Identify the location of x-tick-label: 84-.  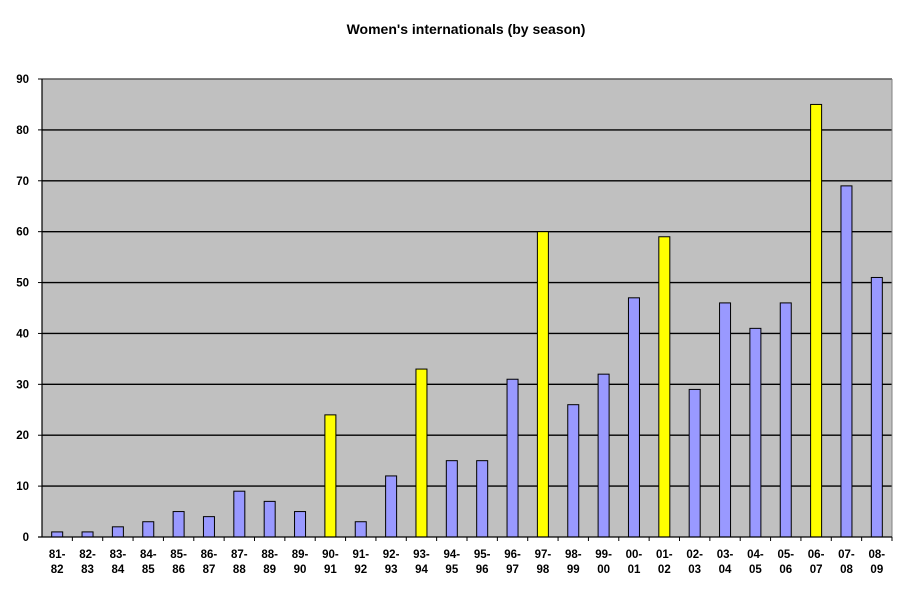
(148, 555).